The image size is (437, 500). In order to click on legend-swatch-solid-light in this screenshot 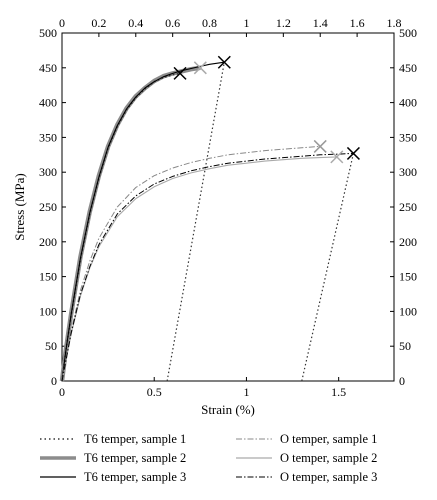, I will do `click(254, 458)`.